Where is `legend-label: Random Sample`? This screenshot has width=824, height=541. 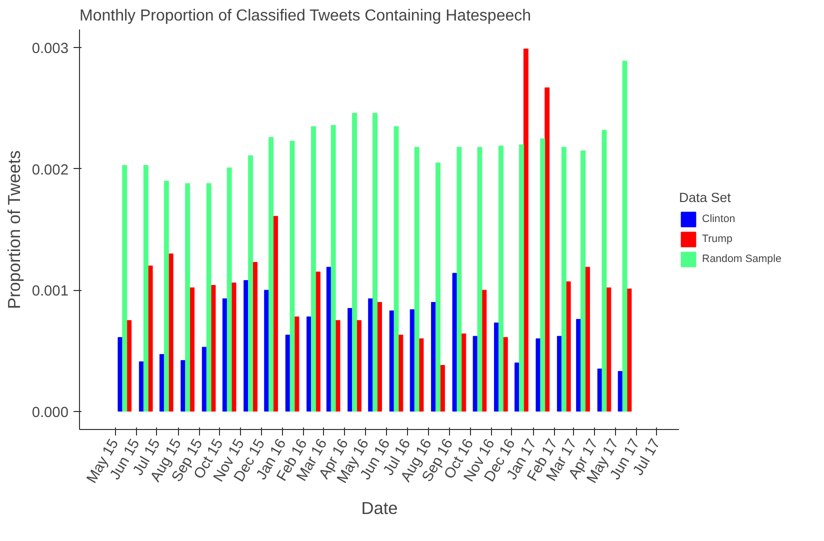
legend-label: Random Sample is located at coordinates (742, 258).